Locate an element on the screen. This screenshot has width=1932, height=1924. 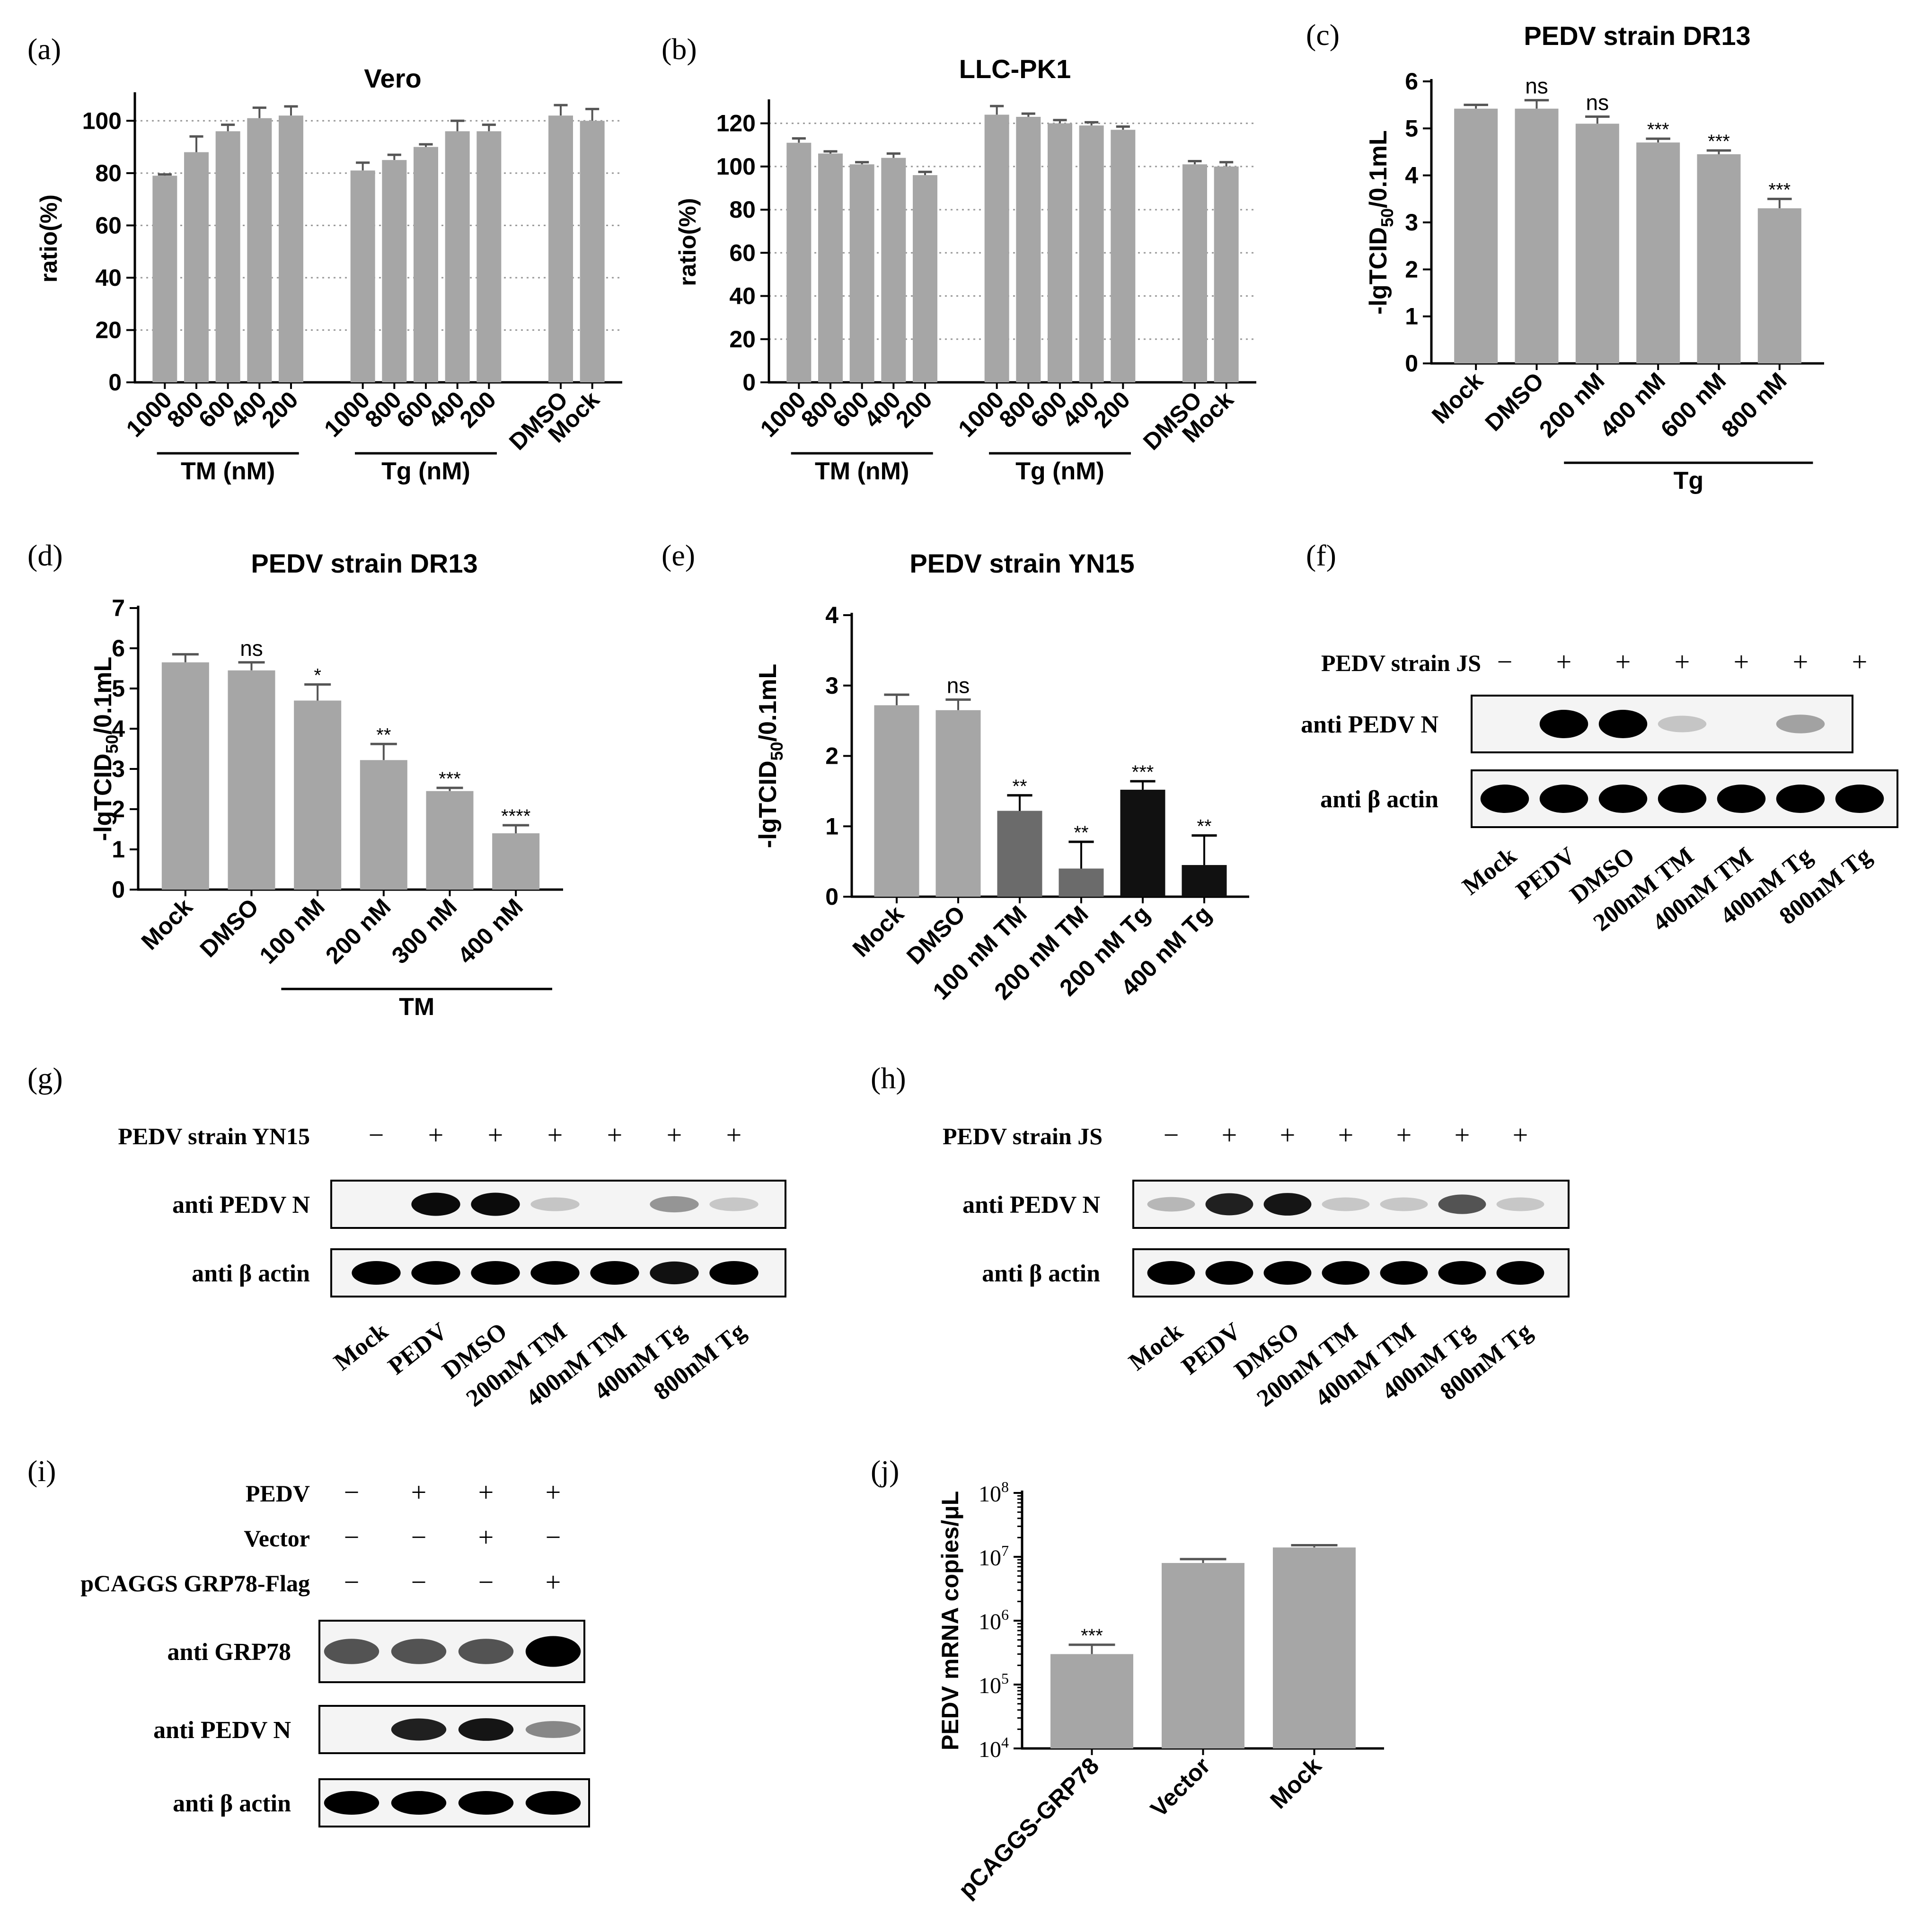
blot-row-label: anti GRP78 is located at coordinates (229, 1652).